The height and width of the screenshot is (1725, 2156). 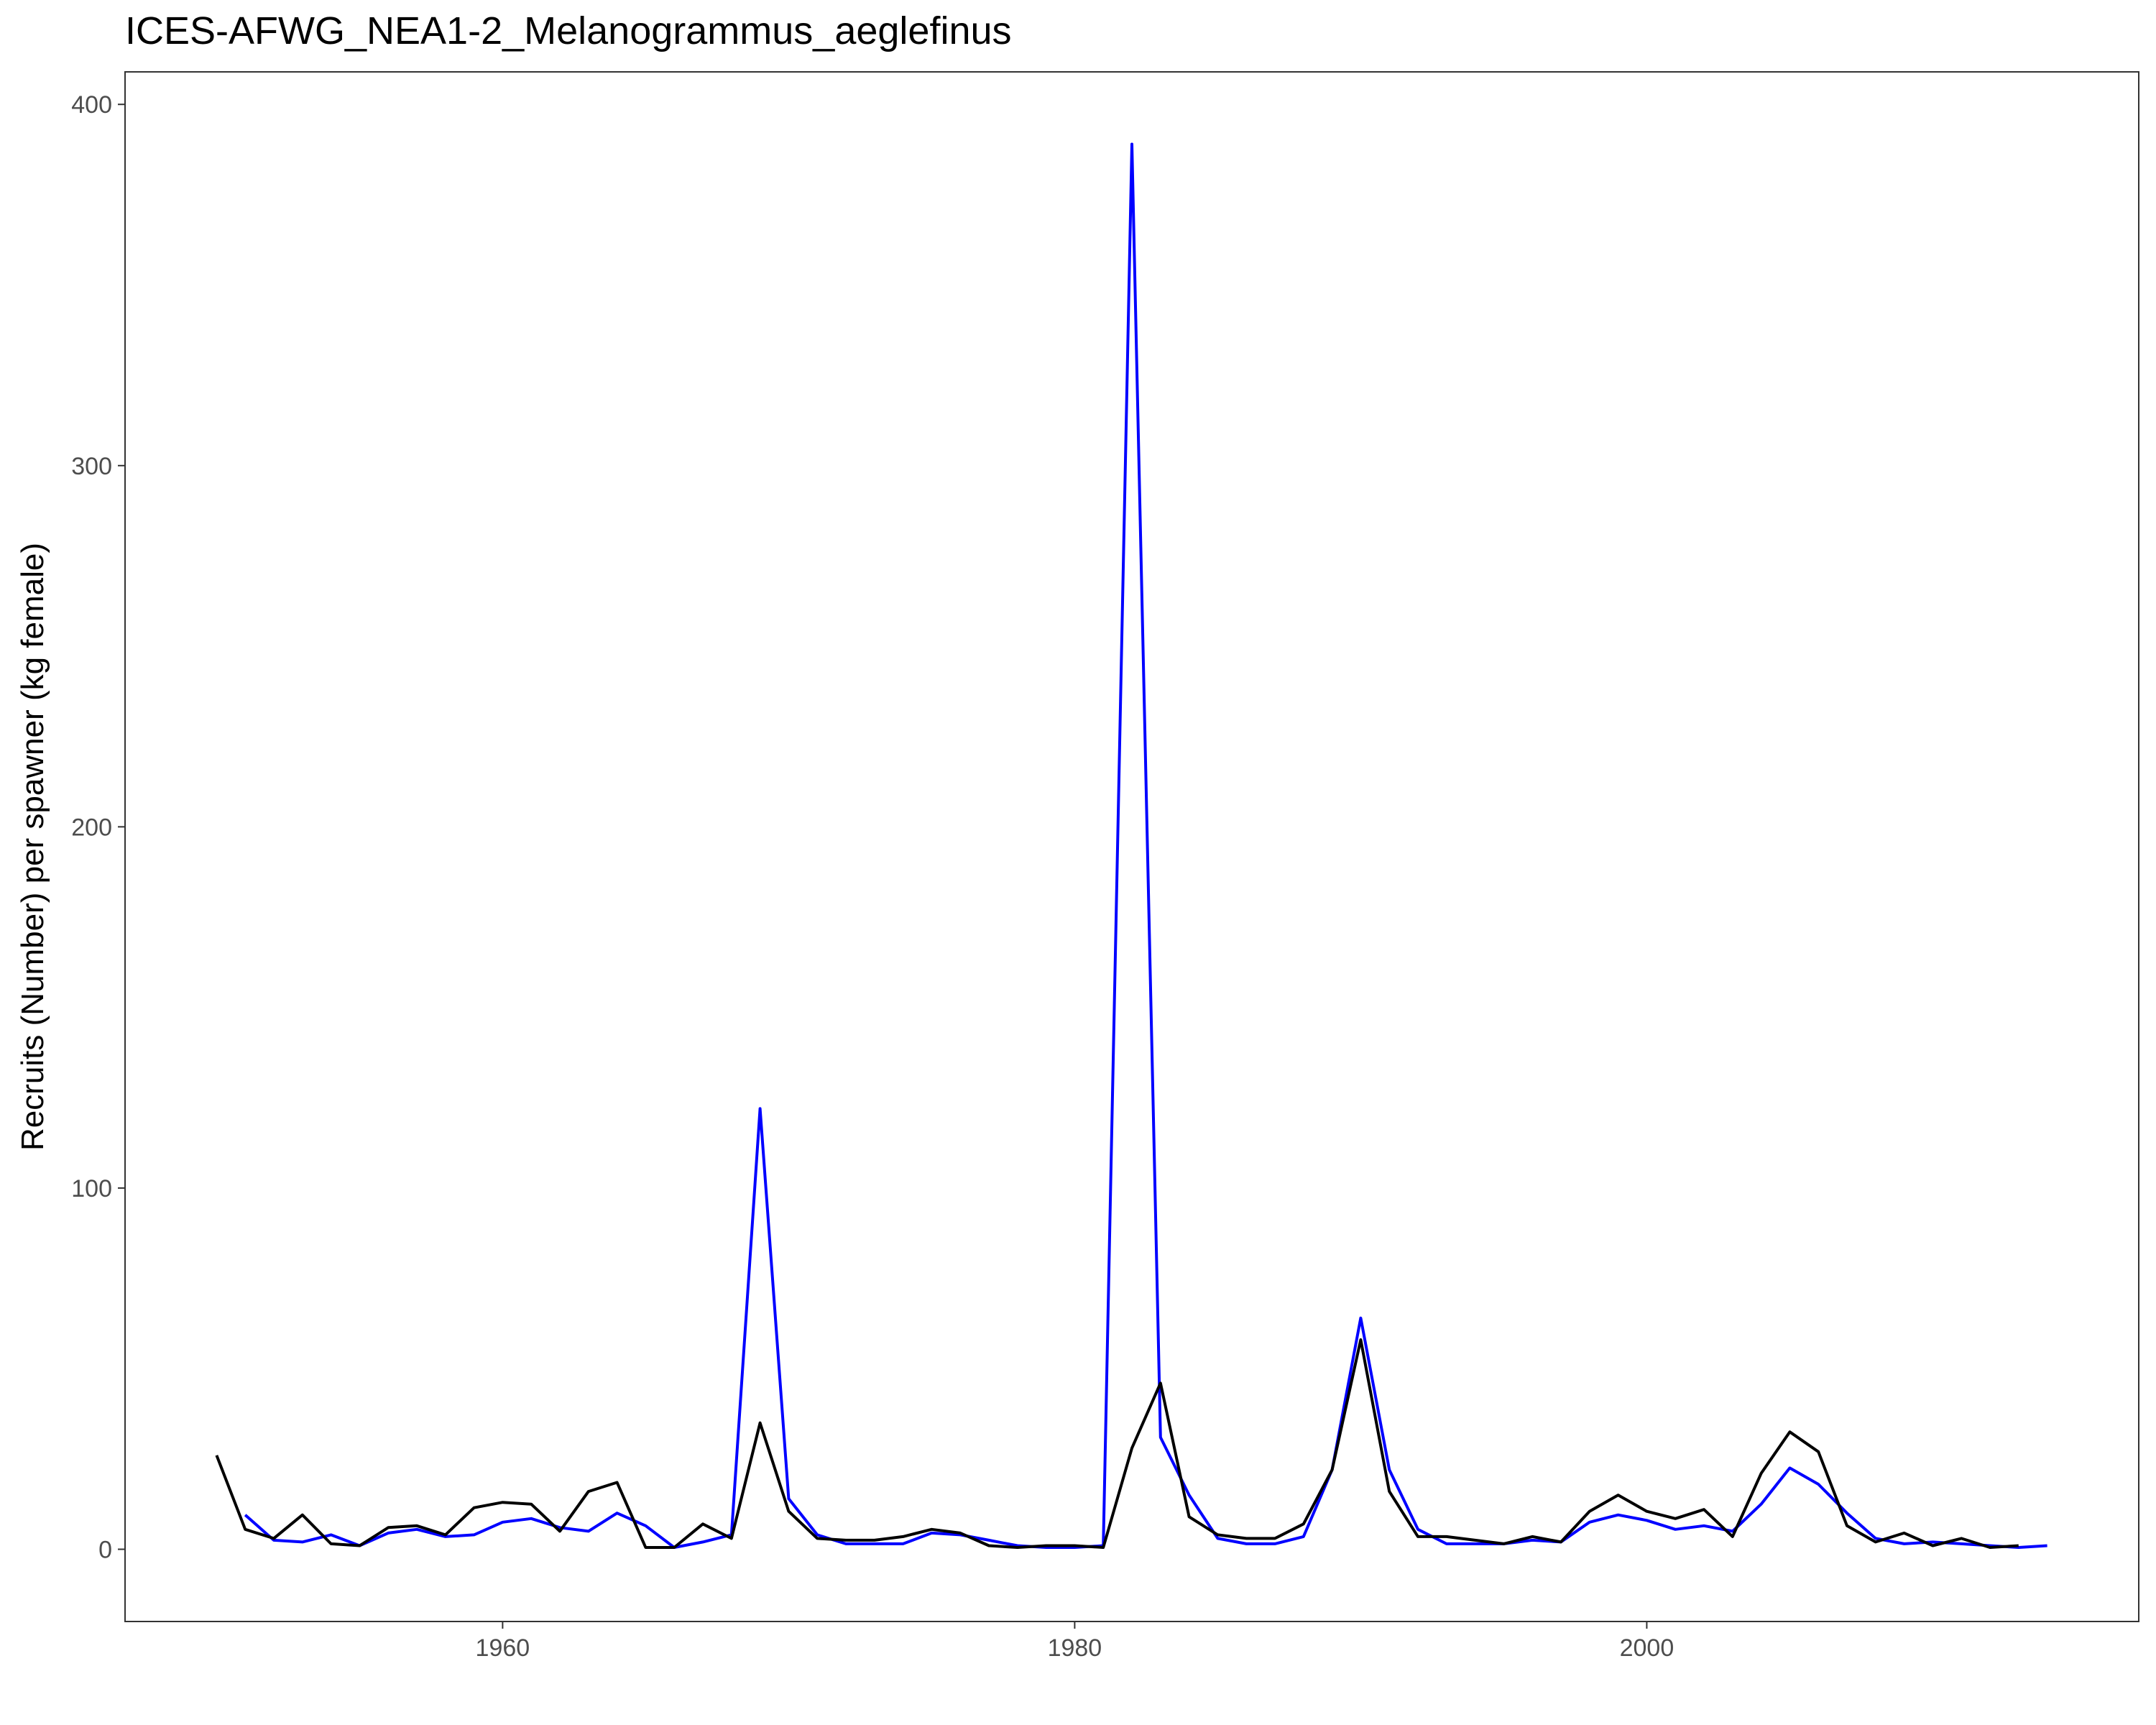 What do you see at coordinates (91, 827) in the screenshot?
I see `y-tick-label: 200` at bounding box center [91, 827].